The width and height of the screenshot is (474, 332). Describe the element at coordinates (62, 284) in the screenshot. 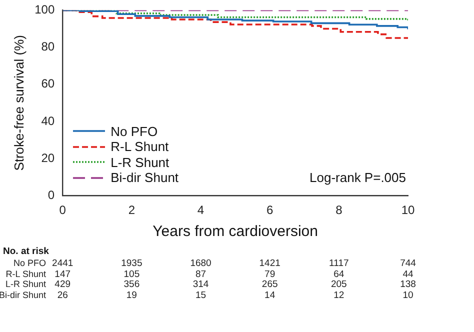

I see `text: 429` at that location.